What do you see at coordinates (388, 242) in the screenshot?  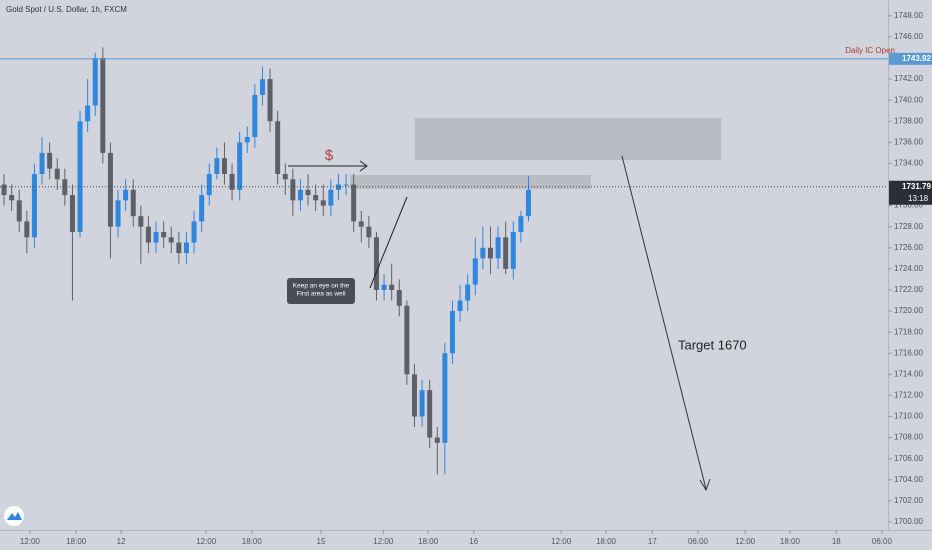 I see `callout-pointer` at bounding box center [388, 242].